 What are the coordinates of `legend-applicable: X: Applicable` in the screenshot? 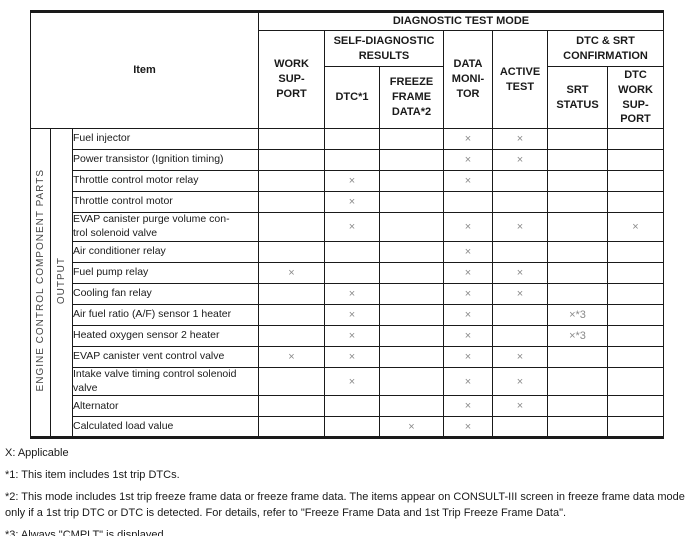 It's located at (37, 453).